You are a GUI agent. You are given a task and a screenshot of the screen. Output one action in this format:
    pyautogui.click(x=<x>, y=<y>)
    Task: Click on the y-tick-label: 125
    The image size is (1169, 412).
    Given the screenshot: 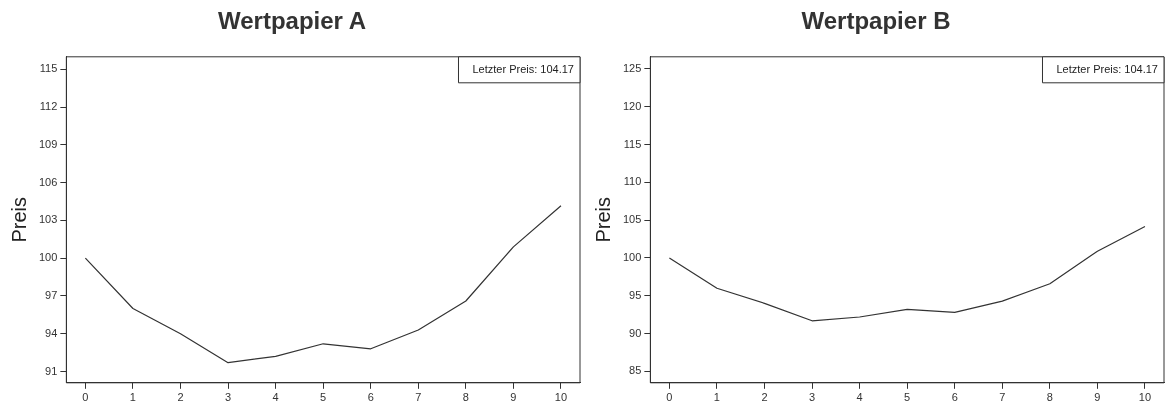 What is the action you would take?
    pyautogui.click(x=632, y=67)
    